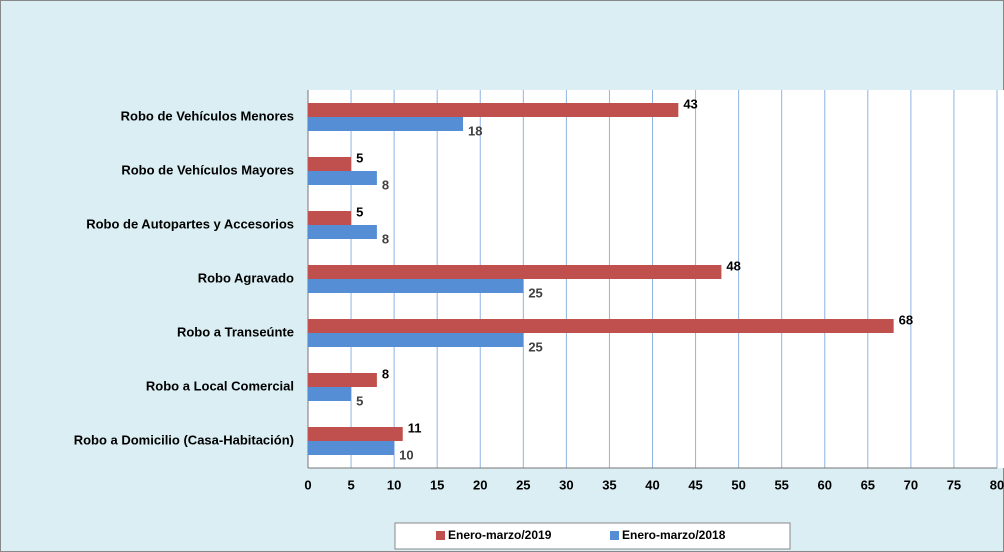 The width and height of the screenshot is (1004, 552). I want to click on y-tick-label: Robo de Autopartes y Accesorios, so click(190, 223).